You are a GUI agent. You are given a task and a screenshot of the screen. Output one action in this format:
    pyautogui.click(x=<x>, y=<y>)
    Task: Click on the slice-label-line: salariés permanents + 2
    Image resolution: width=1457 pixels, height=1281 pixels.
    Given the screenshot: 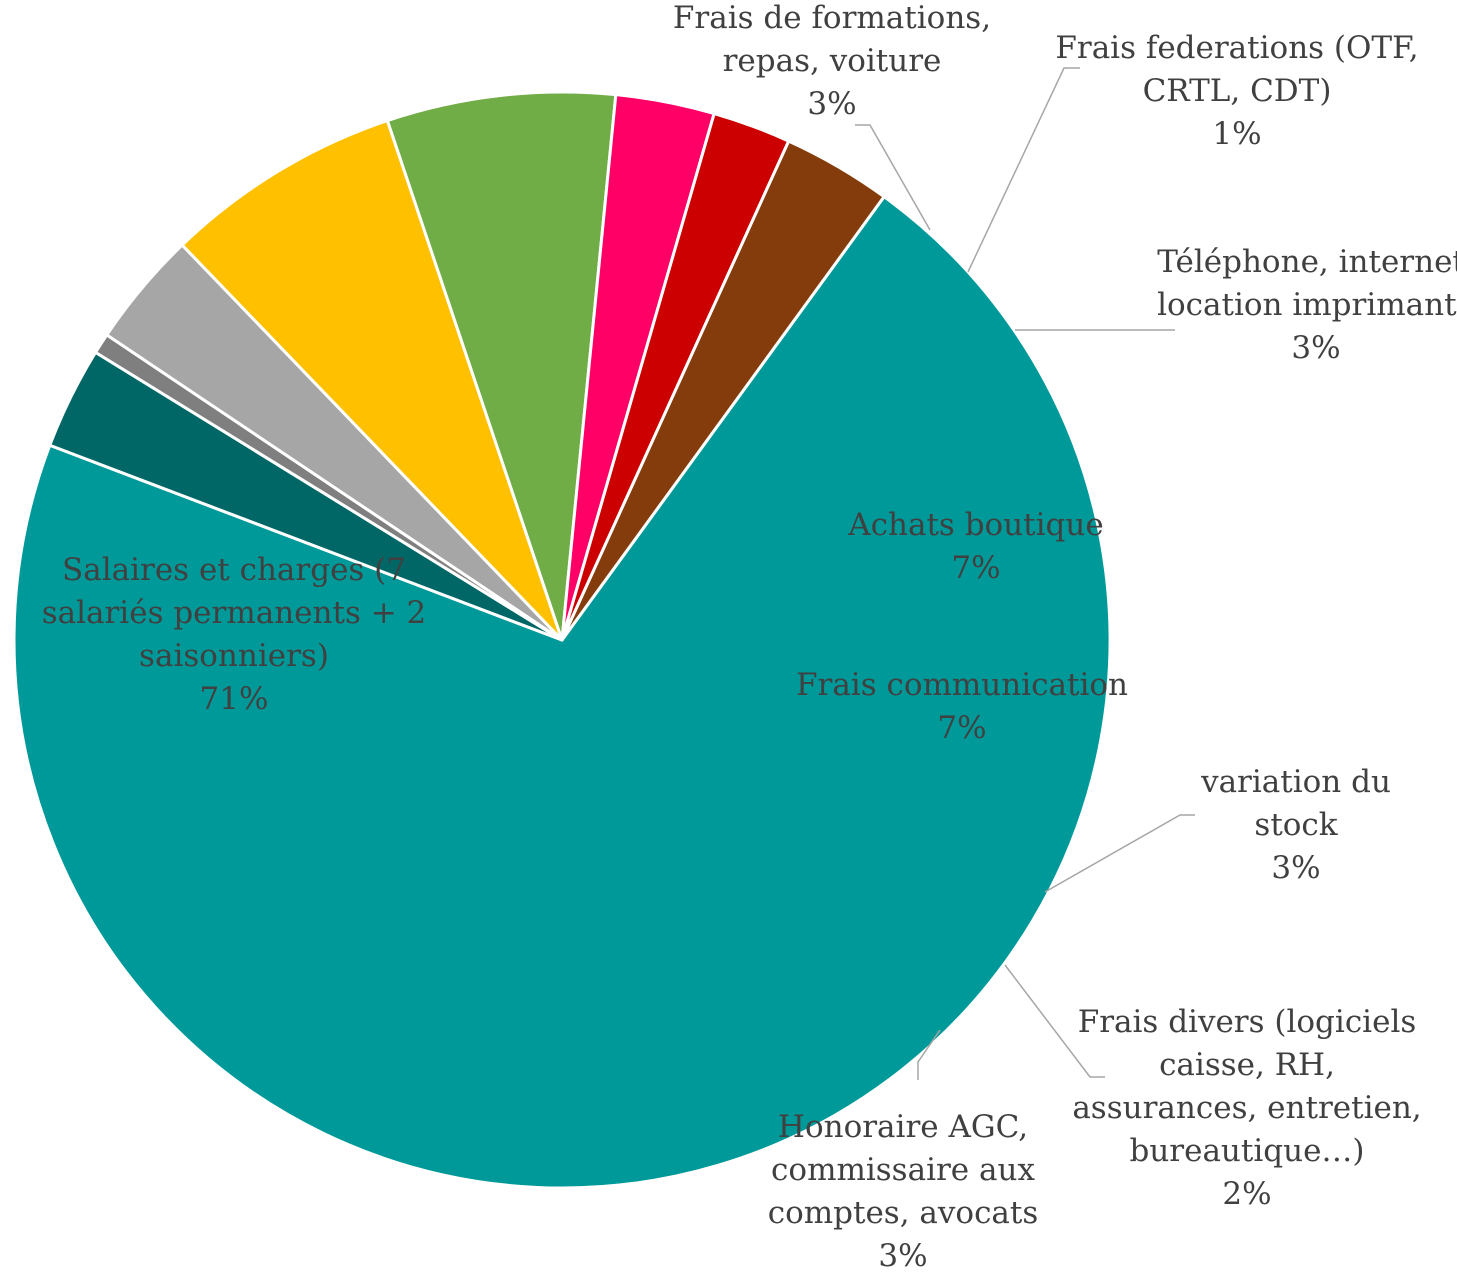 What is the action you would take?
    pyautogui.click(x=234, y=613)
    